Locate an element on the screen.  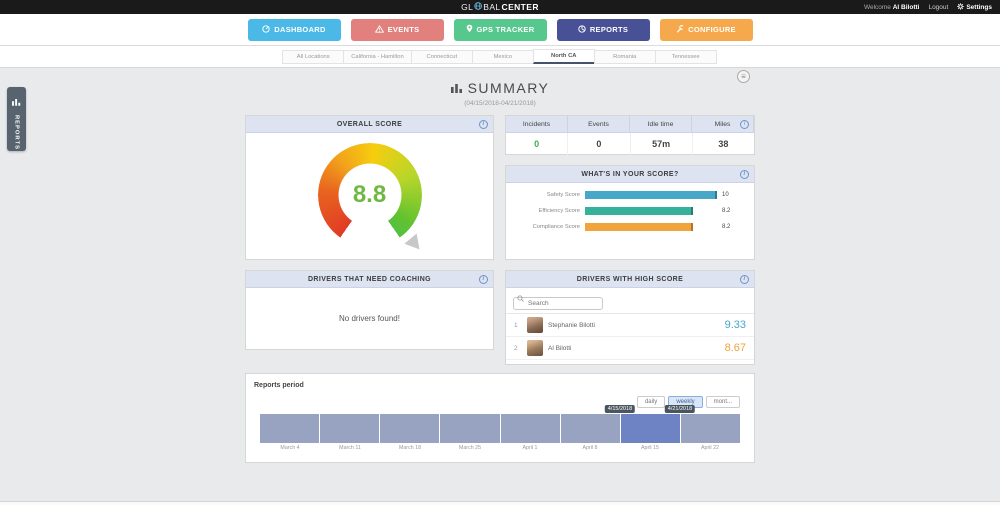
location-tab-romania: Romania is located at coordinates (624, 56).